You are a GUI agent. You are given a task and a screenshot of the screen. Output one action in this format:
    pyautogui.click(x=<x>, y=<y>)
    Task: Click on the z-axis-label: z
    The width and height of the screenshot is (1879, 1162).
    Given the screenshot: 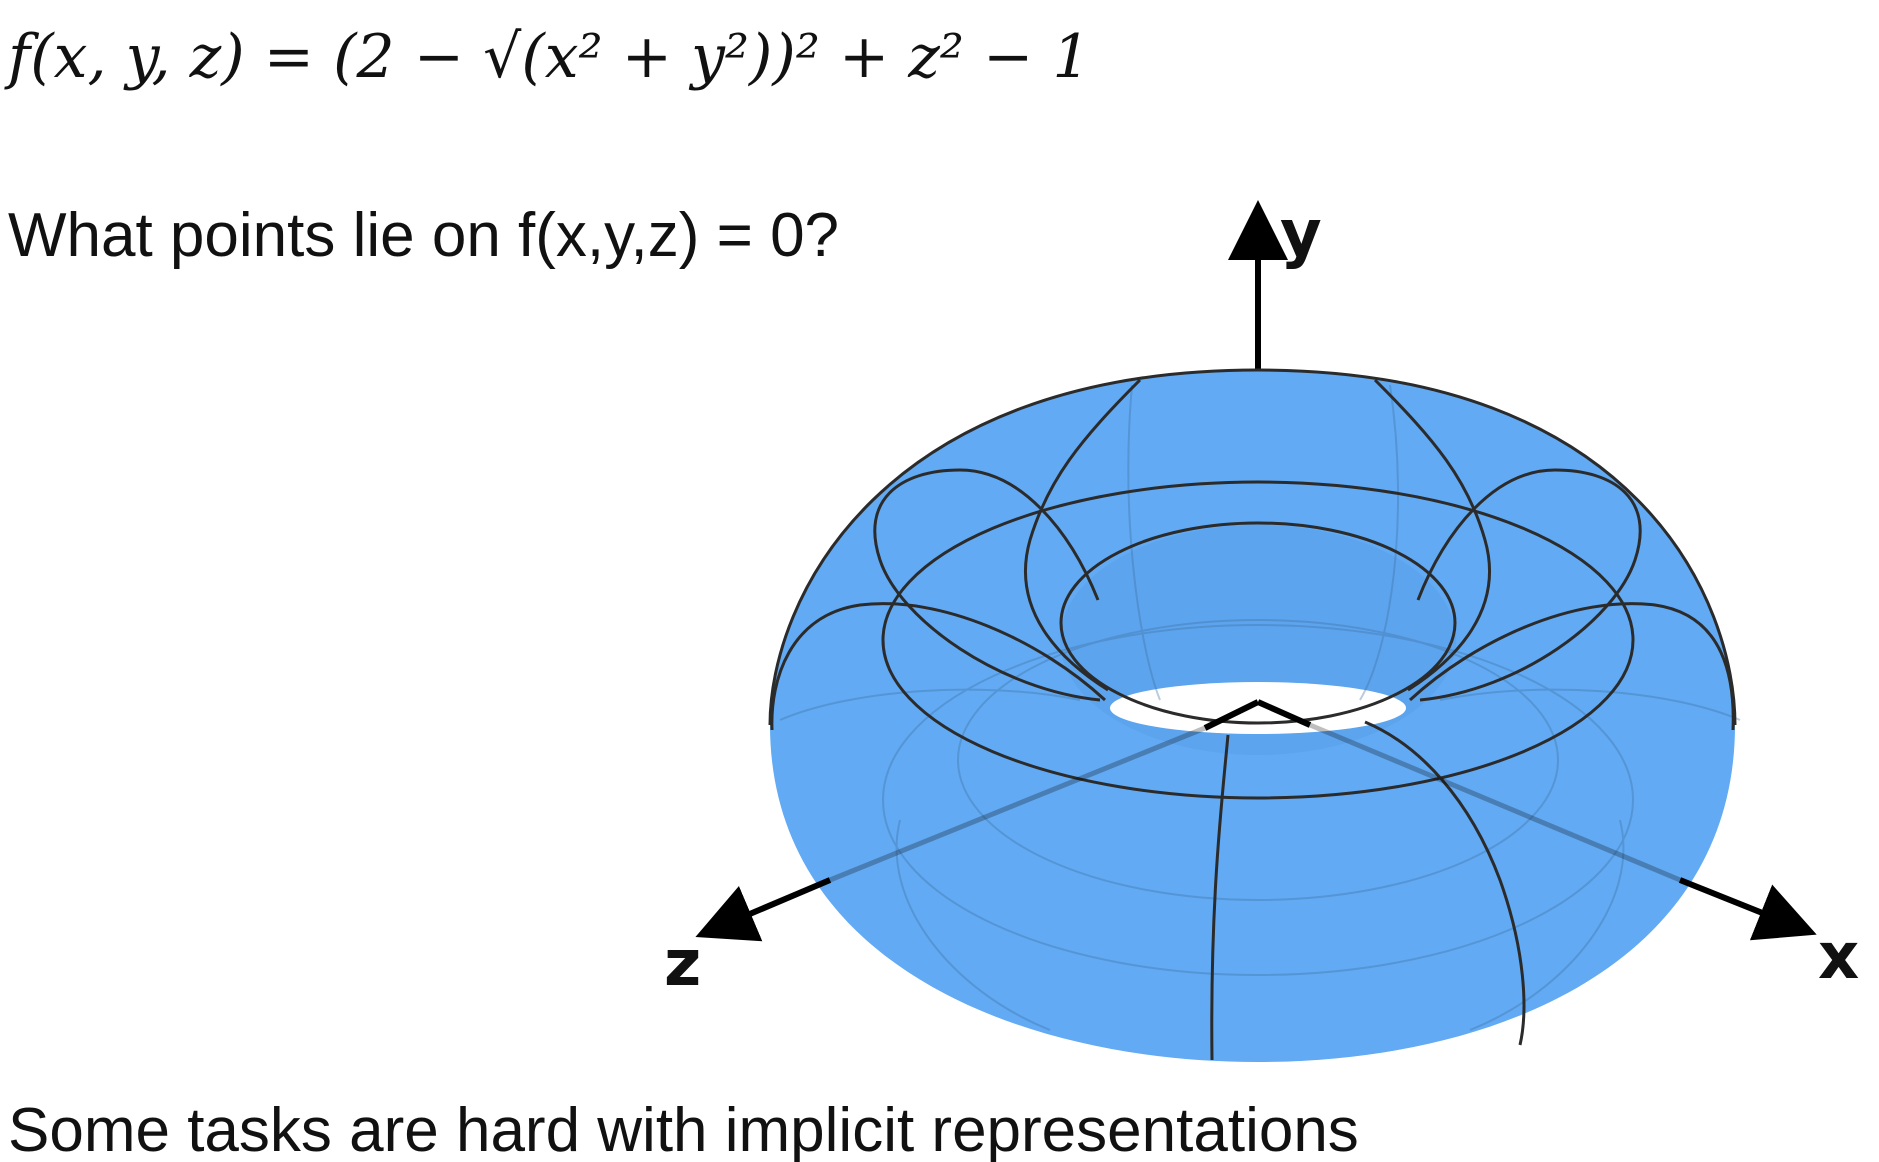 What is the action you would take?
    pyautogui.click(x=682, y=964)
    